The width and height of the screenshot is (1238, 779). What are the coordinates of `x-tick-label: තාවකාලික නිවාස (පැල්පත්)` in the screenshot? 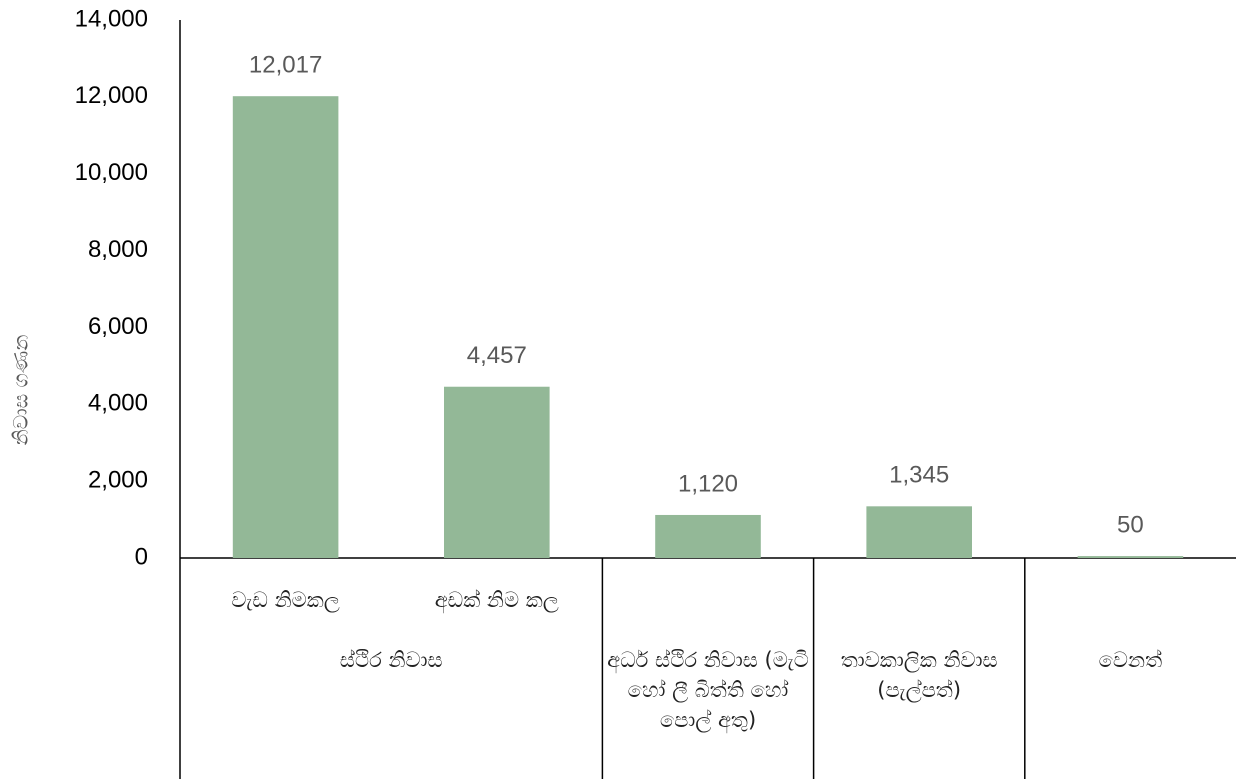 It's located at (919, 675).